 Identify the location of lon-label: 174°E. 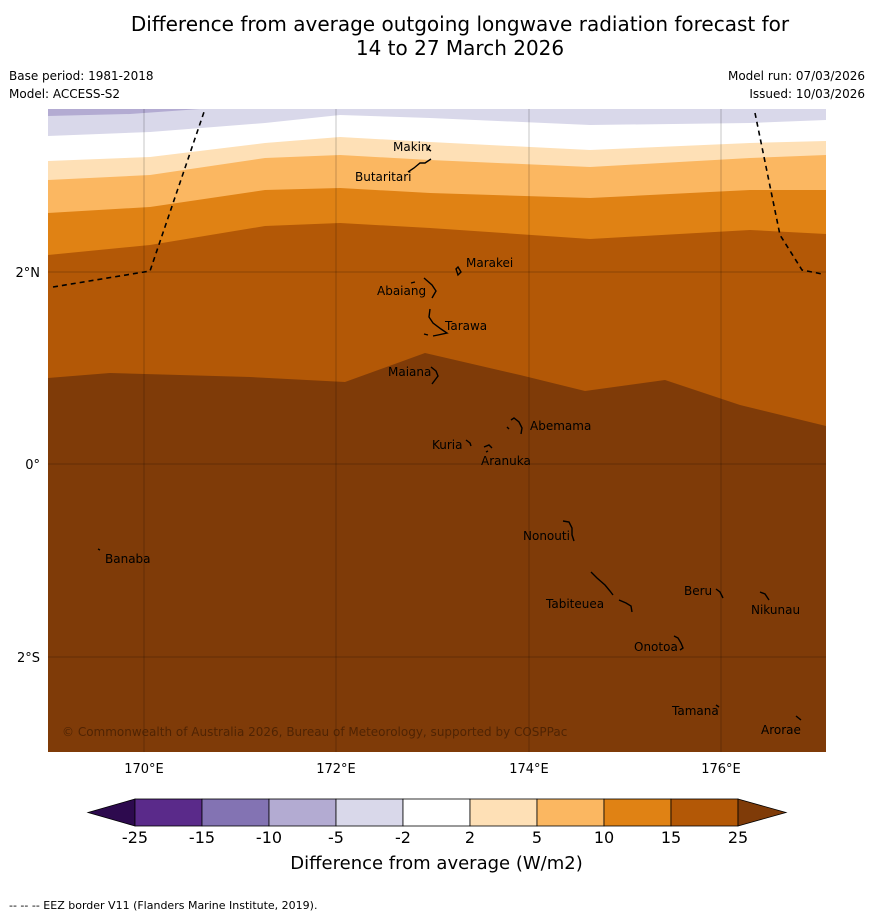
(529, 769).